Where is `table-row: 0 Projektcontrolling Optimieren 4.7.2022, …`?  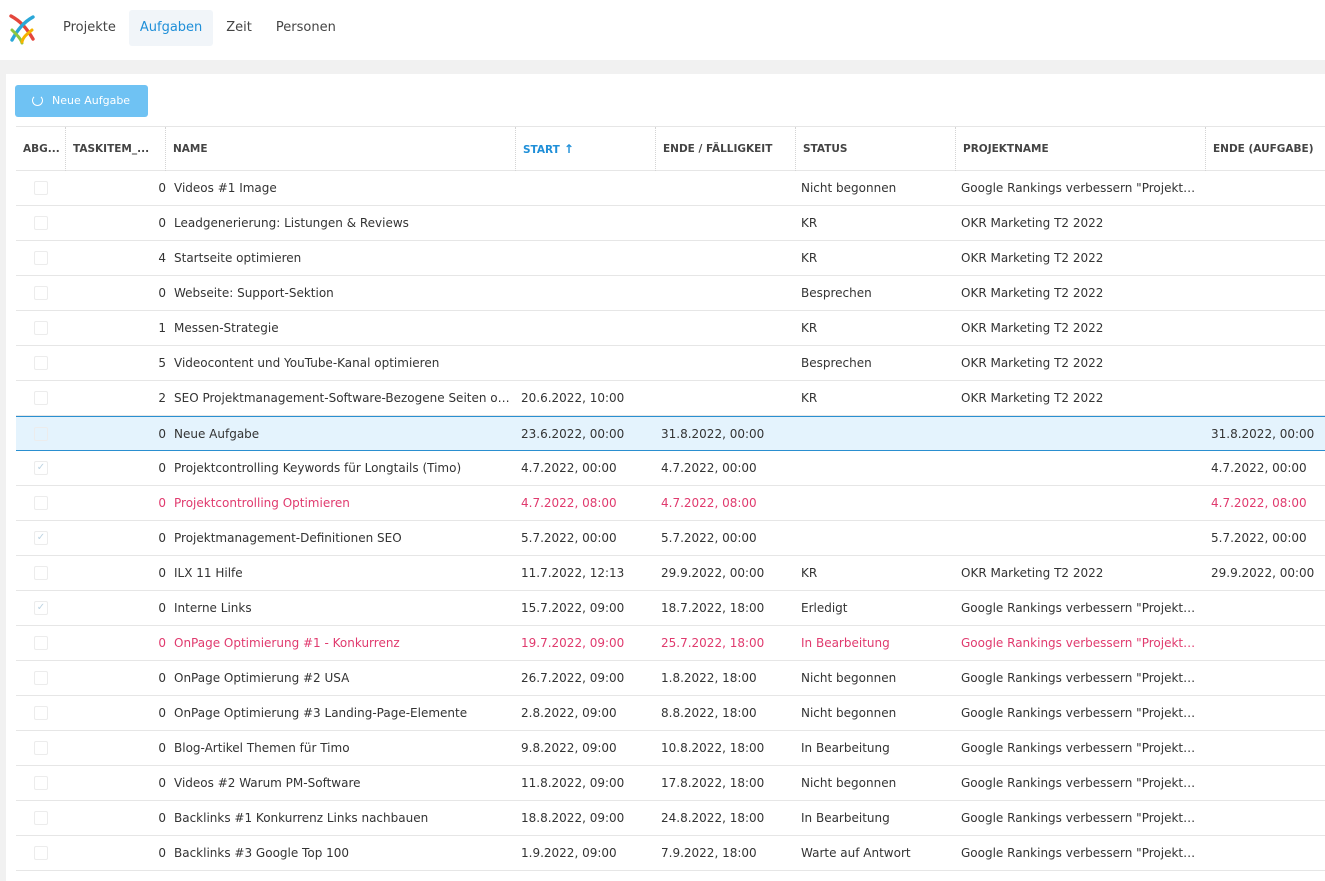 table-row: 0 Projektcontrolling Optimieren 4.7.2022, … is located at coordinates (670, 503).